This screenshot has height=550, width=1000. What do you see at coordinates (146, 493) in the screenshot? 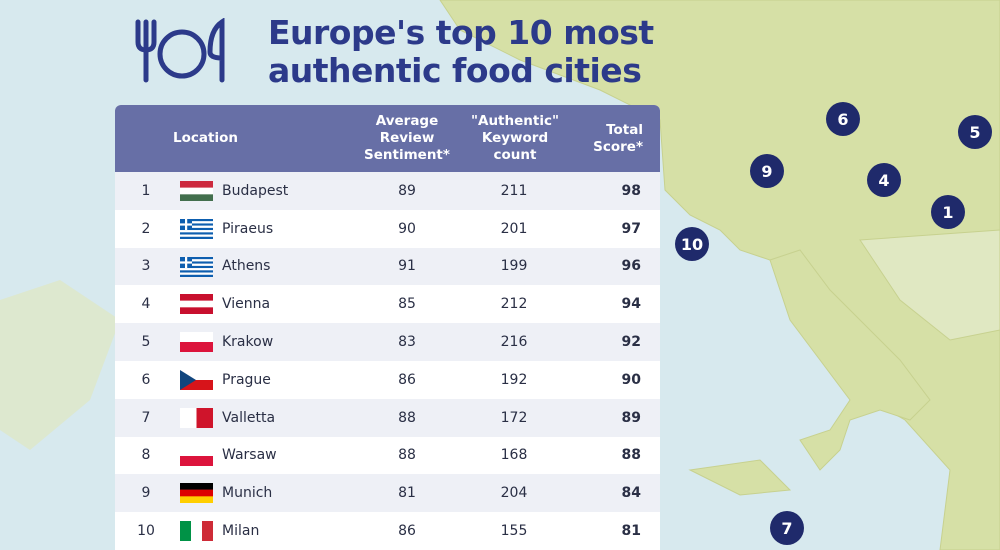
I see `rank: 9` at bounding box center [146, 493].